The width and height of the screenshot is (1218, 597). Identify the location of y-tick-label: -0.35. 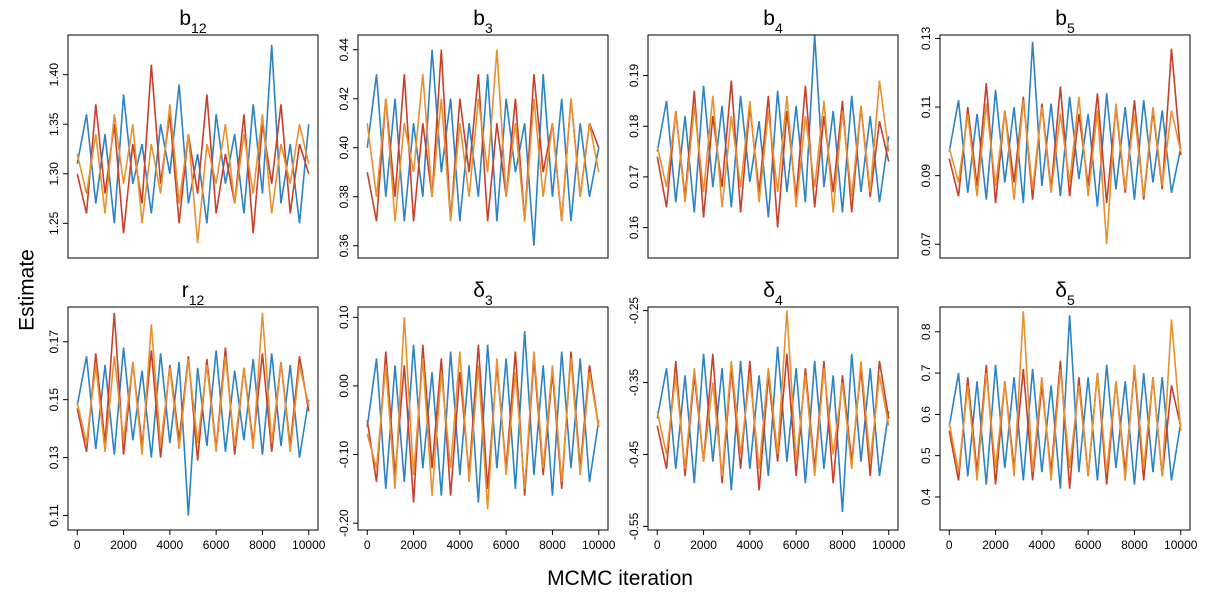
(634, 383).